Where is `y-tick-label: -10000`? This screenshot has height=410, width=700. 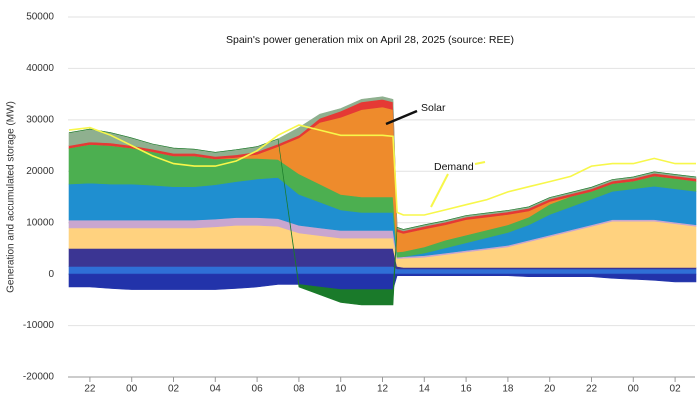 y-tick-label: -10000 is located at coordinates (39, 325).